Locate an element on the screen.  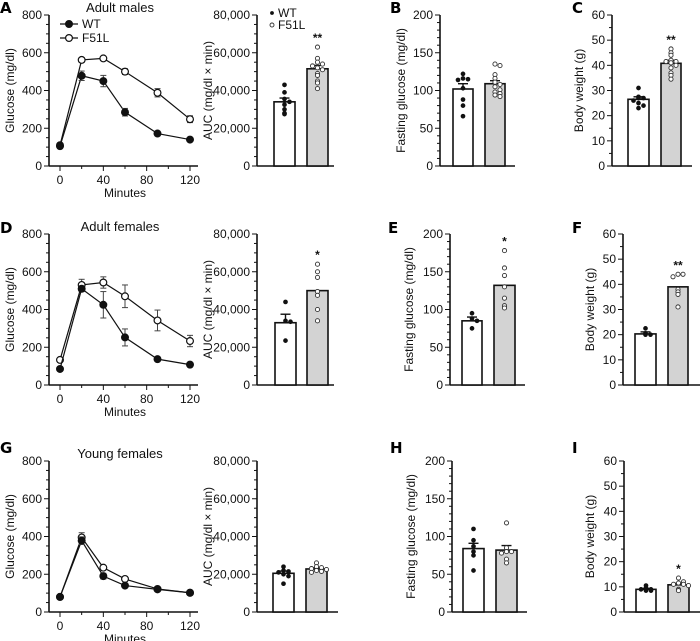
bar-group-f51l: ** is located at coordinates (317, 99).